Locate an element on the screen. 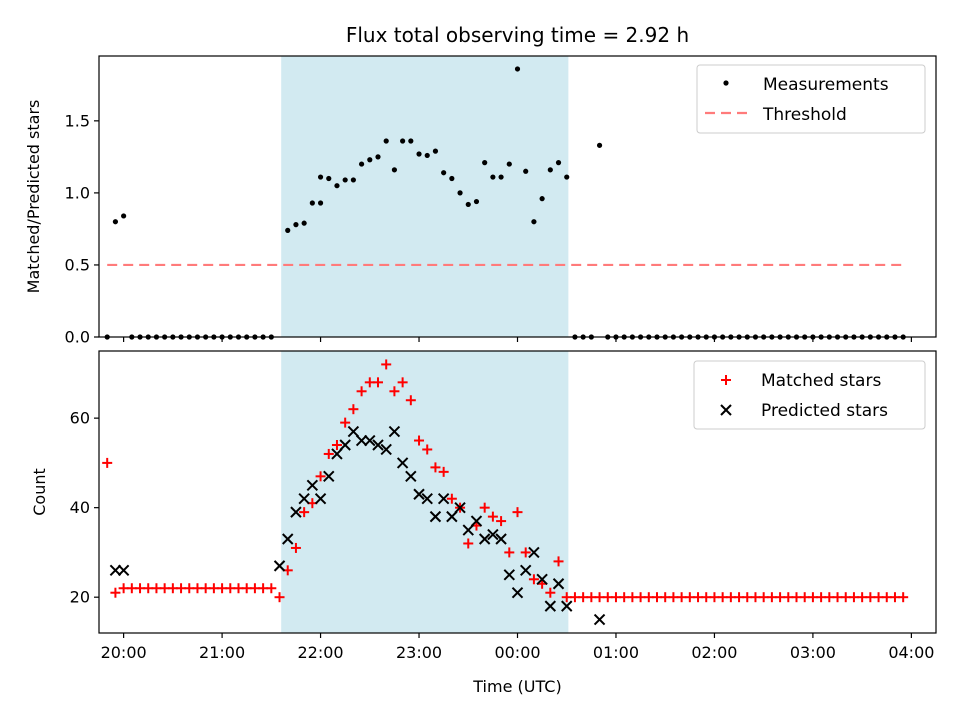  x-axis-label: Time (UTC) is located at coordinates (516, 686).